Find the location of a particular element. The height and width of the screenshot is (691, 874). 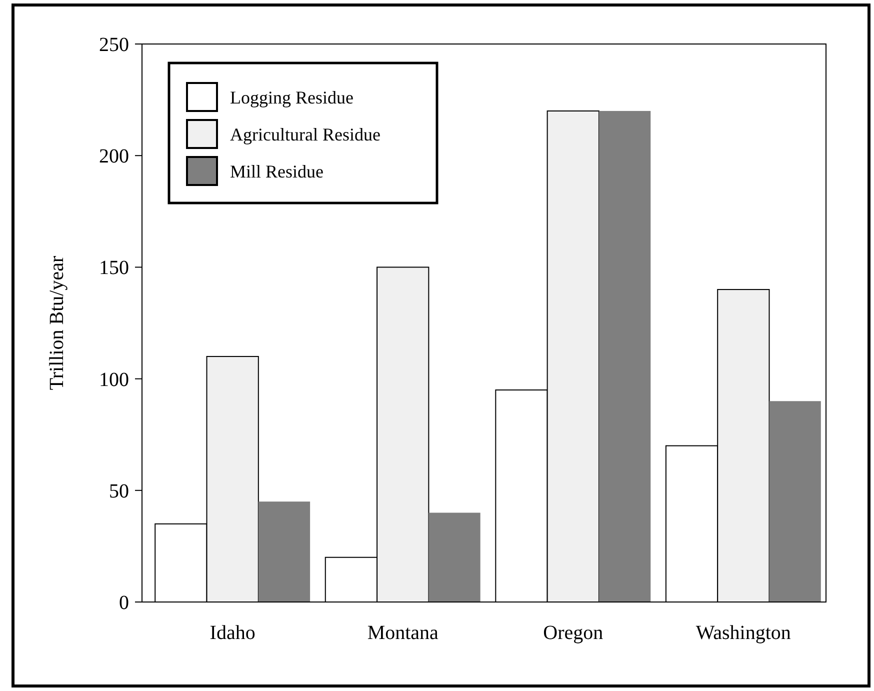

x-tick-label: Washington is located at coordinates (743, 633).